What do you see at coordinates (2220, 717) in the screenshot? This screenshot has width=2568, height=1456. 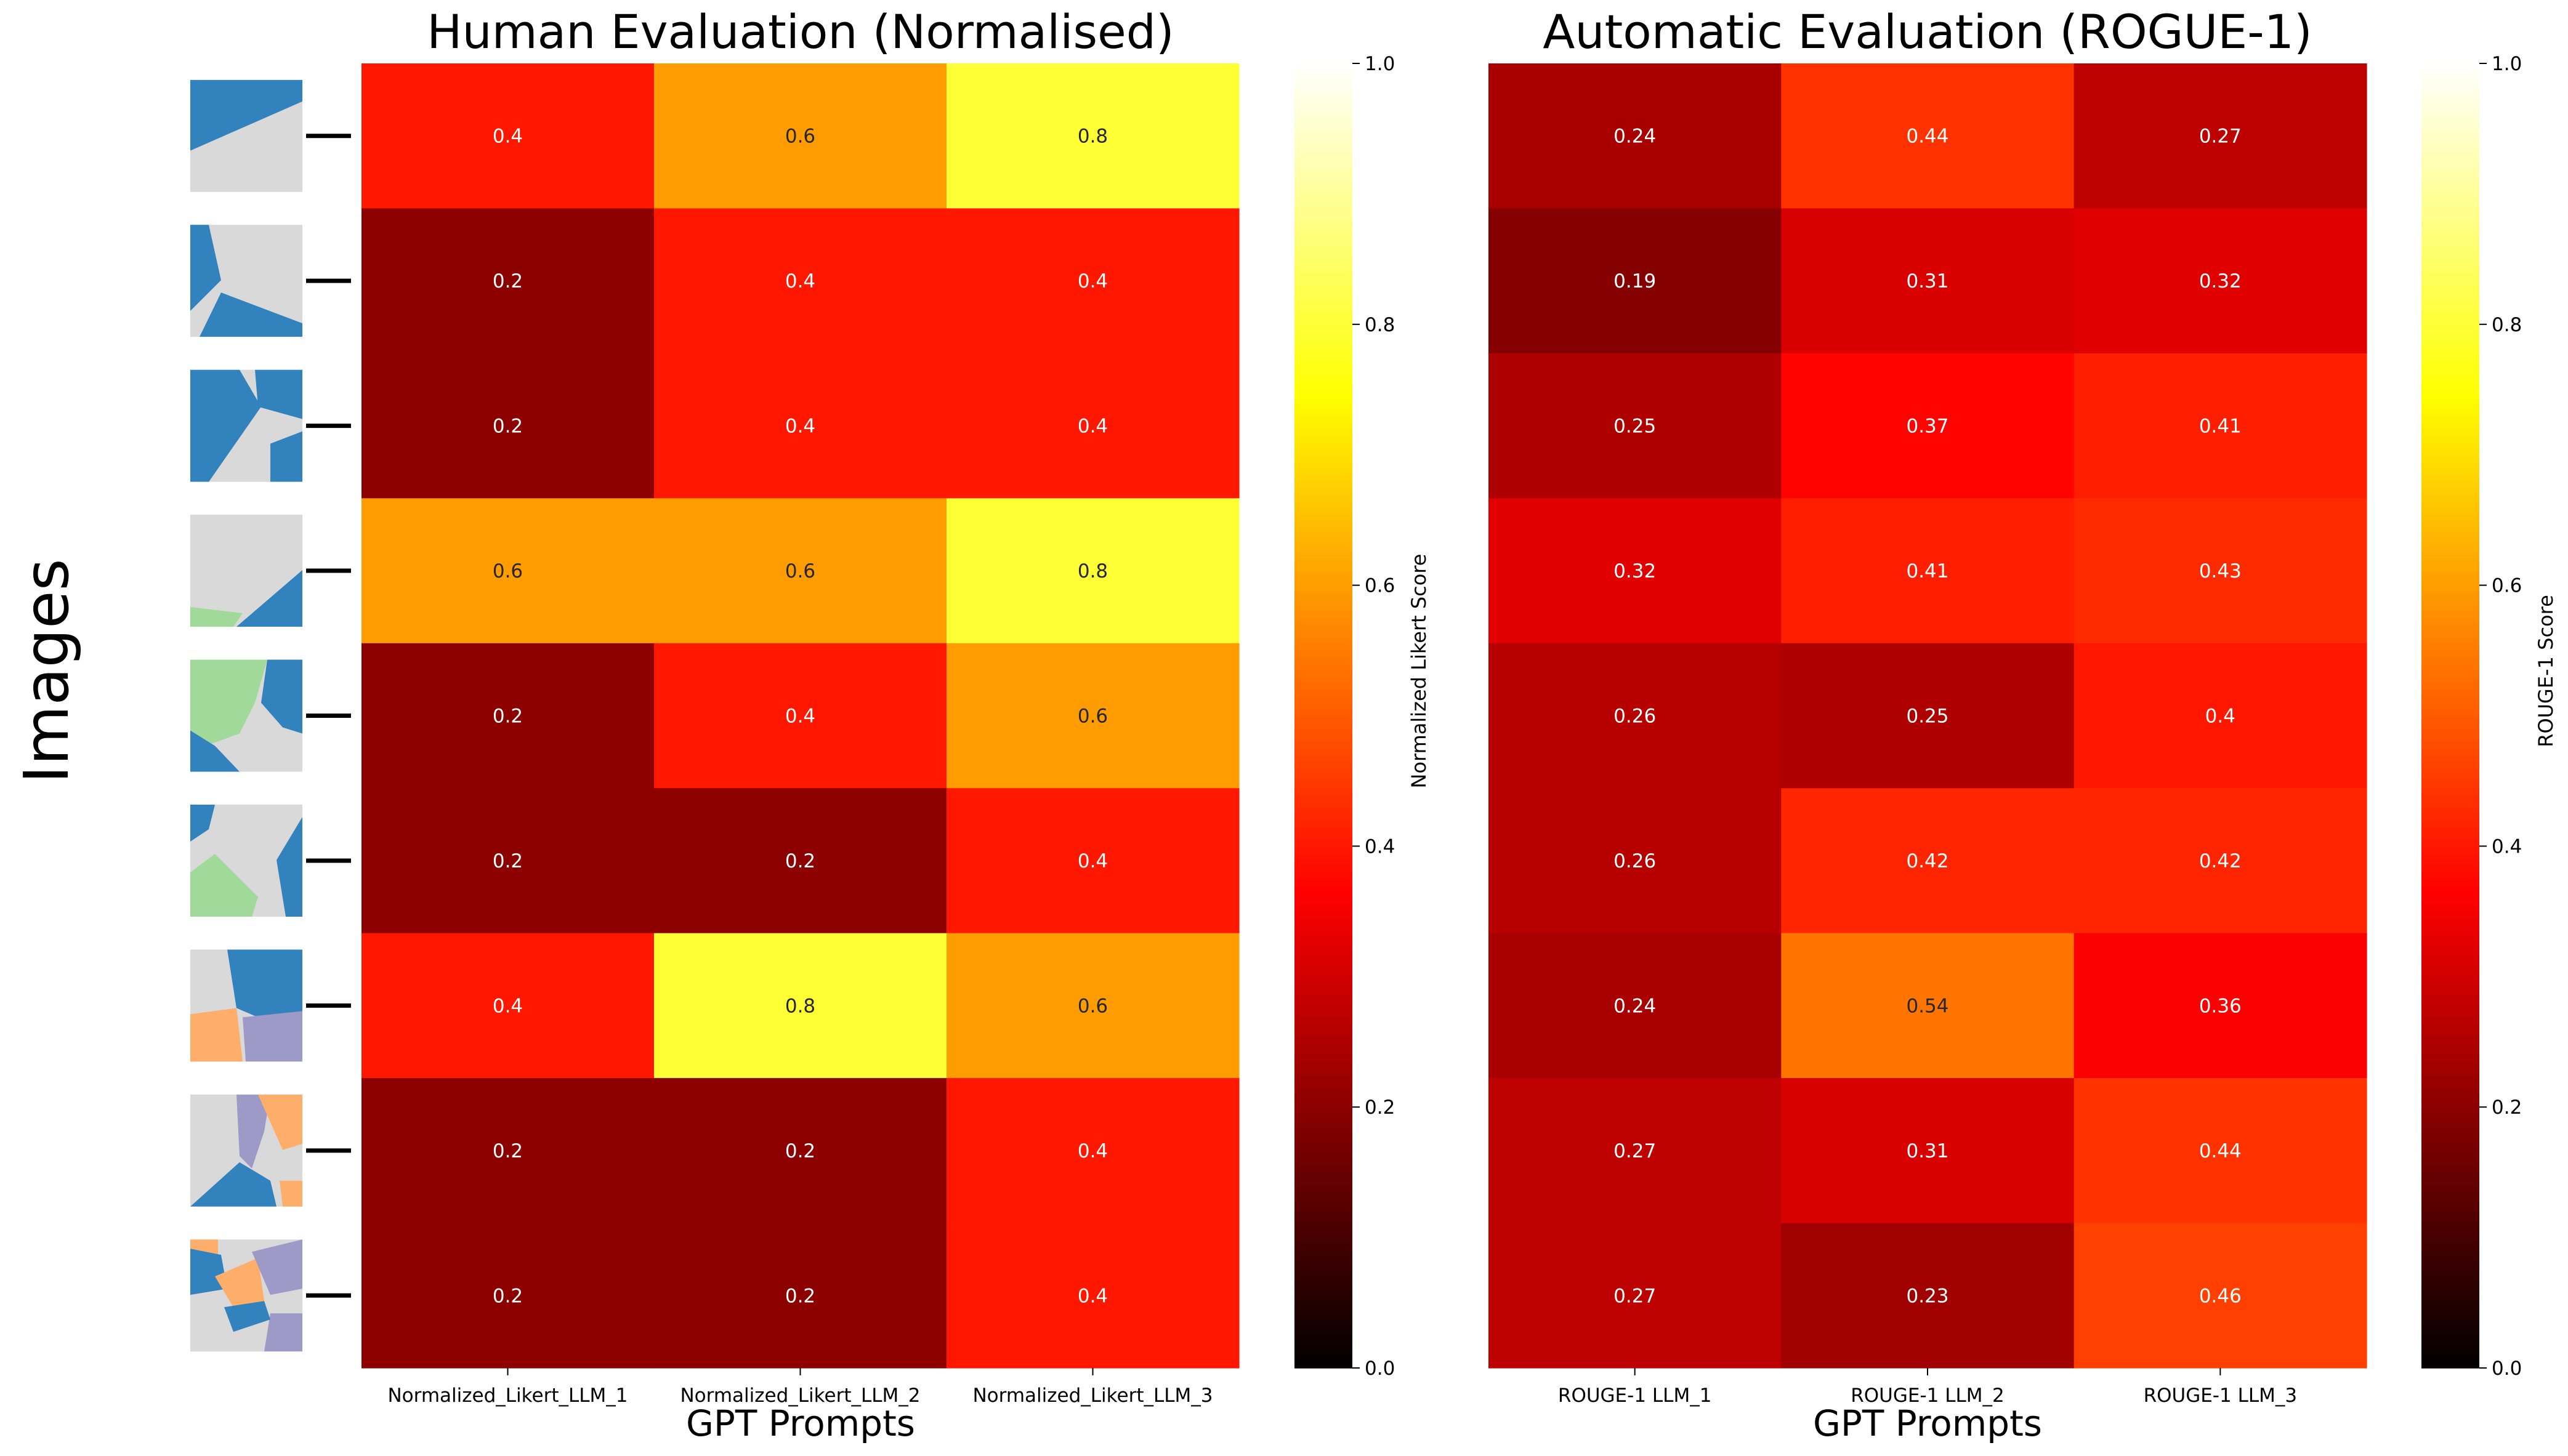 I see `cell-value-label: 0.4` at bounding box center [2220, 717].